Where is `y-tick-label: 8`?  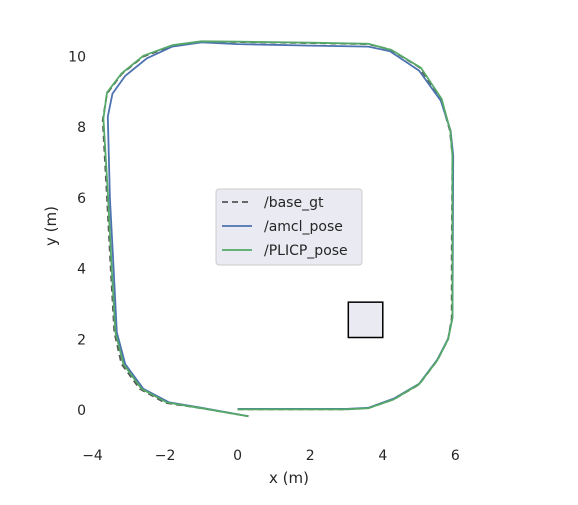 y-tick-label: 8 is located at coordinates (81, 128).